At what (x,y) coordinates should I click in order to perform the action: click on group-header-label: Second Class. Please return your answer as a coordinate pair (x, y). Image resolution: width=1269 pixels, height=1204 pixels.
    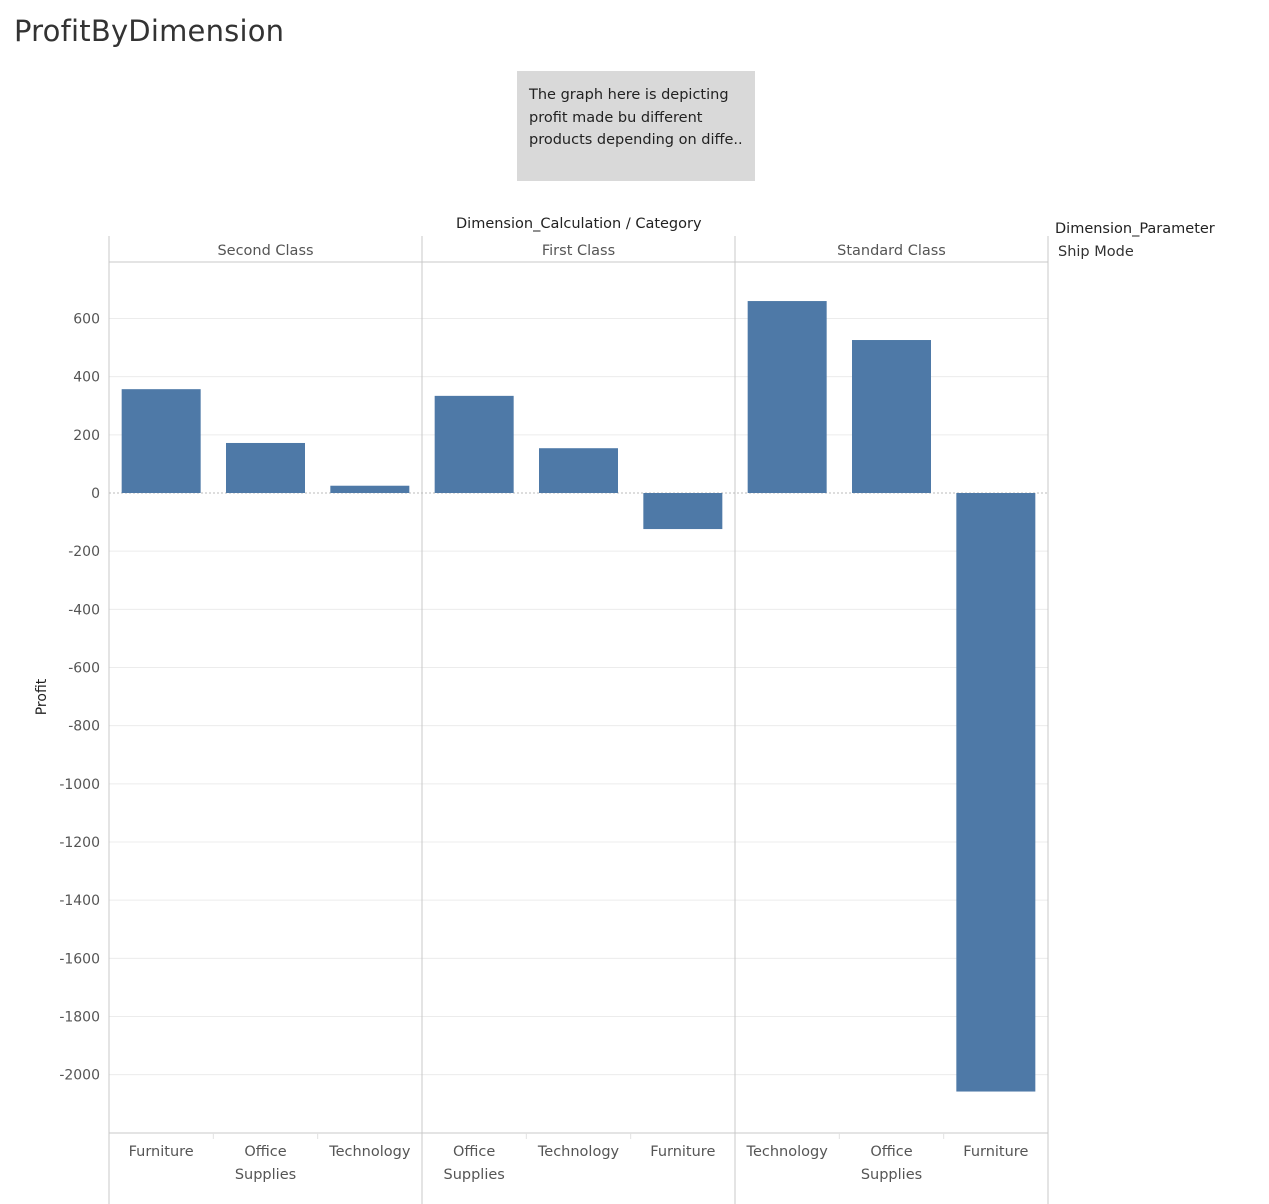
    Looking at the image, I should click on (265, 251).